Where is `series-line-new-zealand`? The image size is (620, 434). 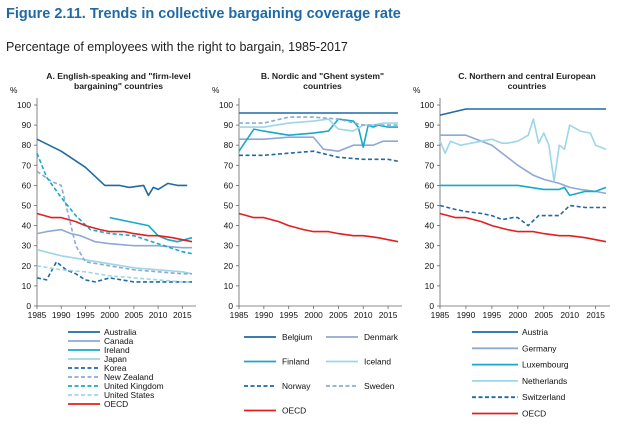
series-line-new-zealand is located at coordinates (114, 222).